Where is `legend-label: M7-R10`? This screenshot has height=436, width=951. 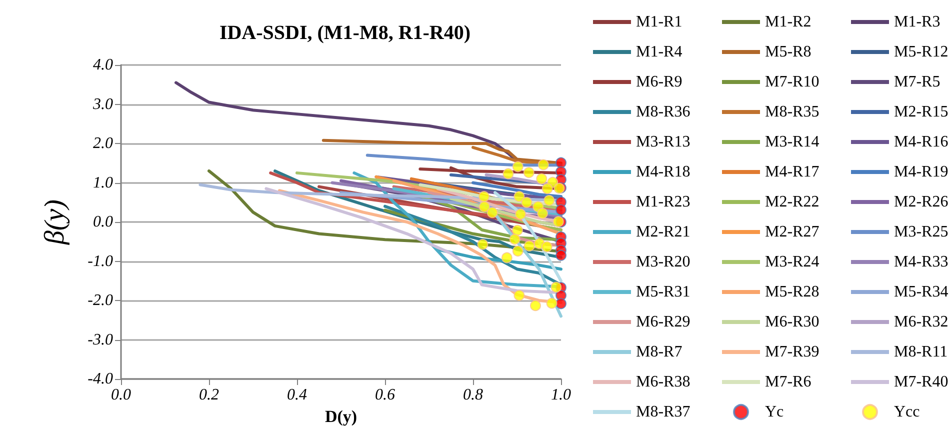 legend-label: M7-R10 is located at coordinates (792, 82).